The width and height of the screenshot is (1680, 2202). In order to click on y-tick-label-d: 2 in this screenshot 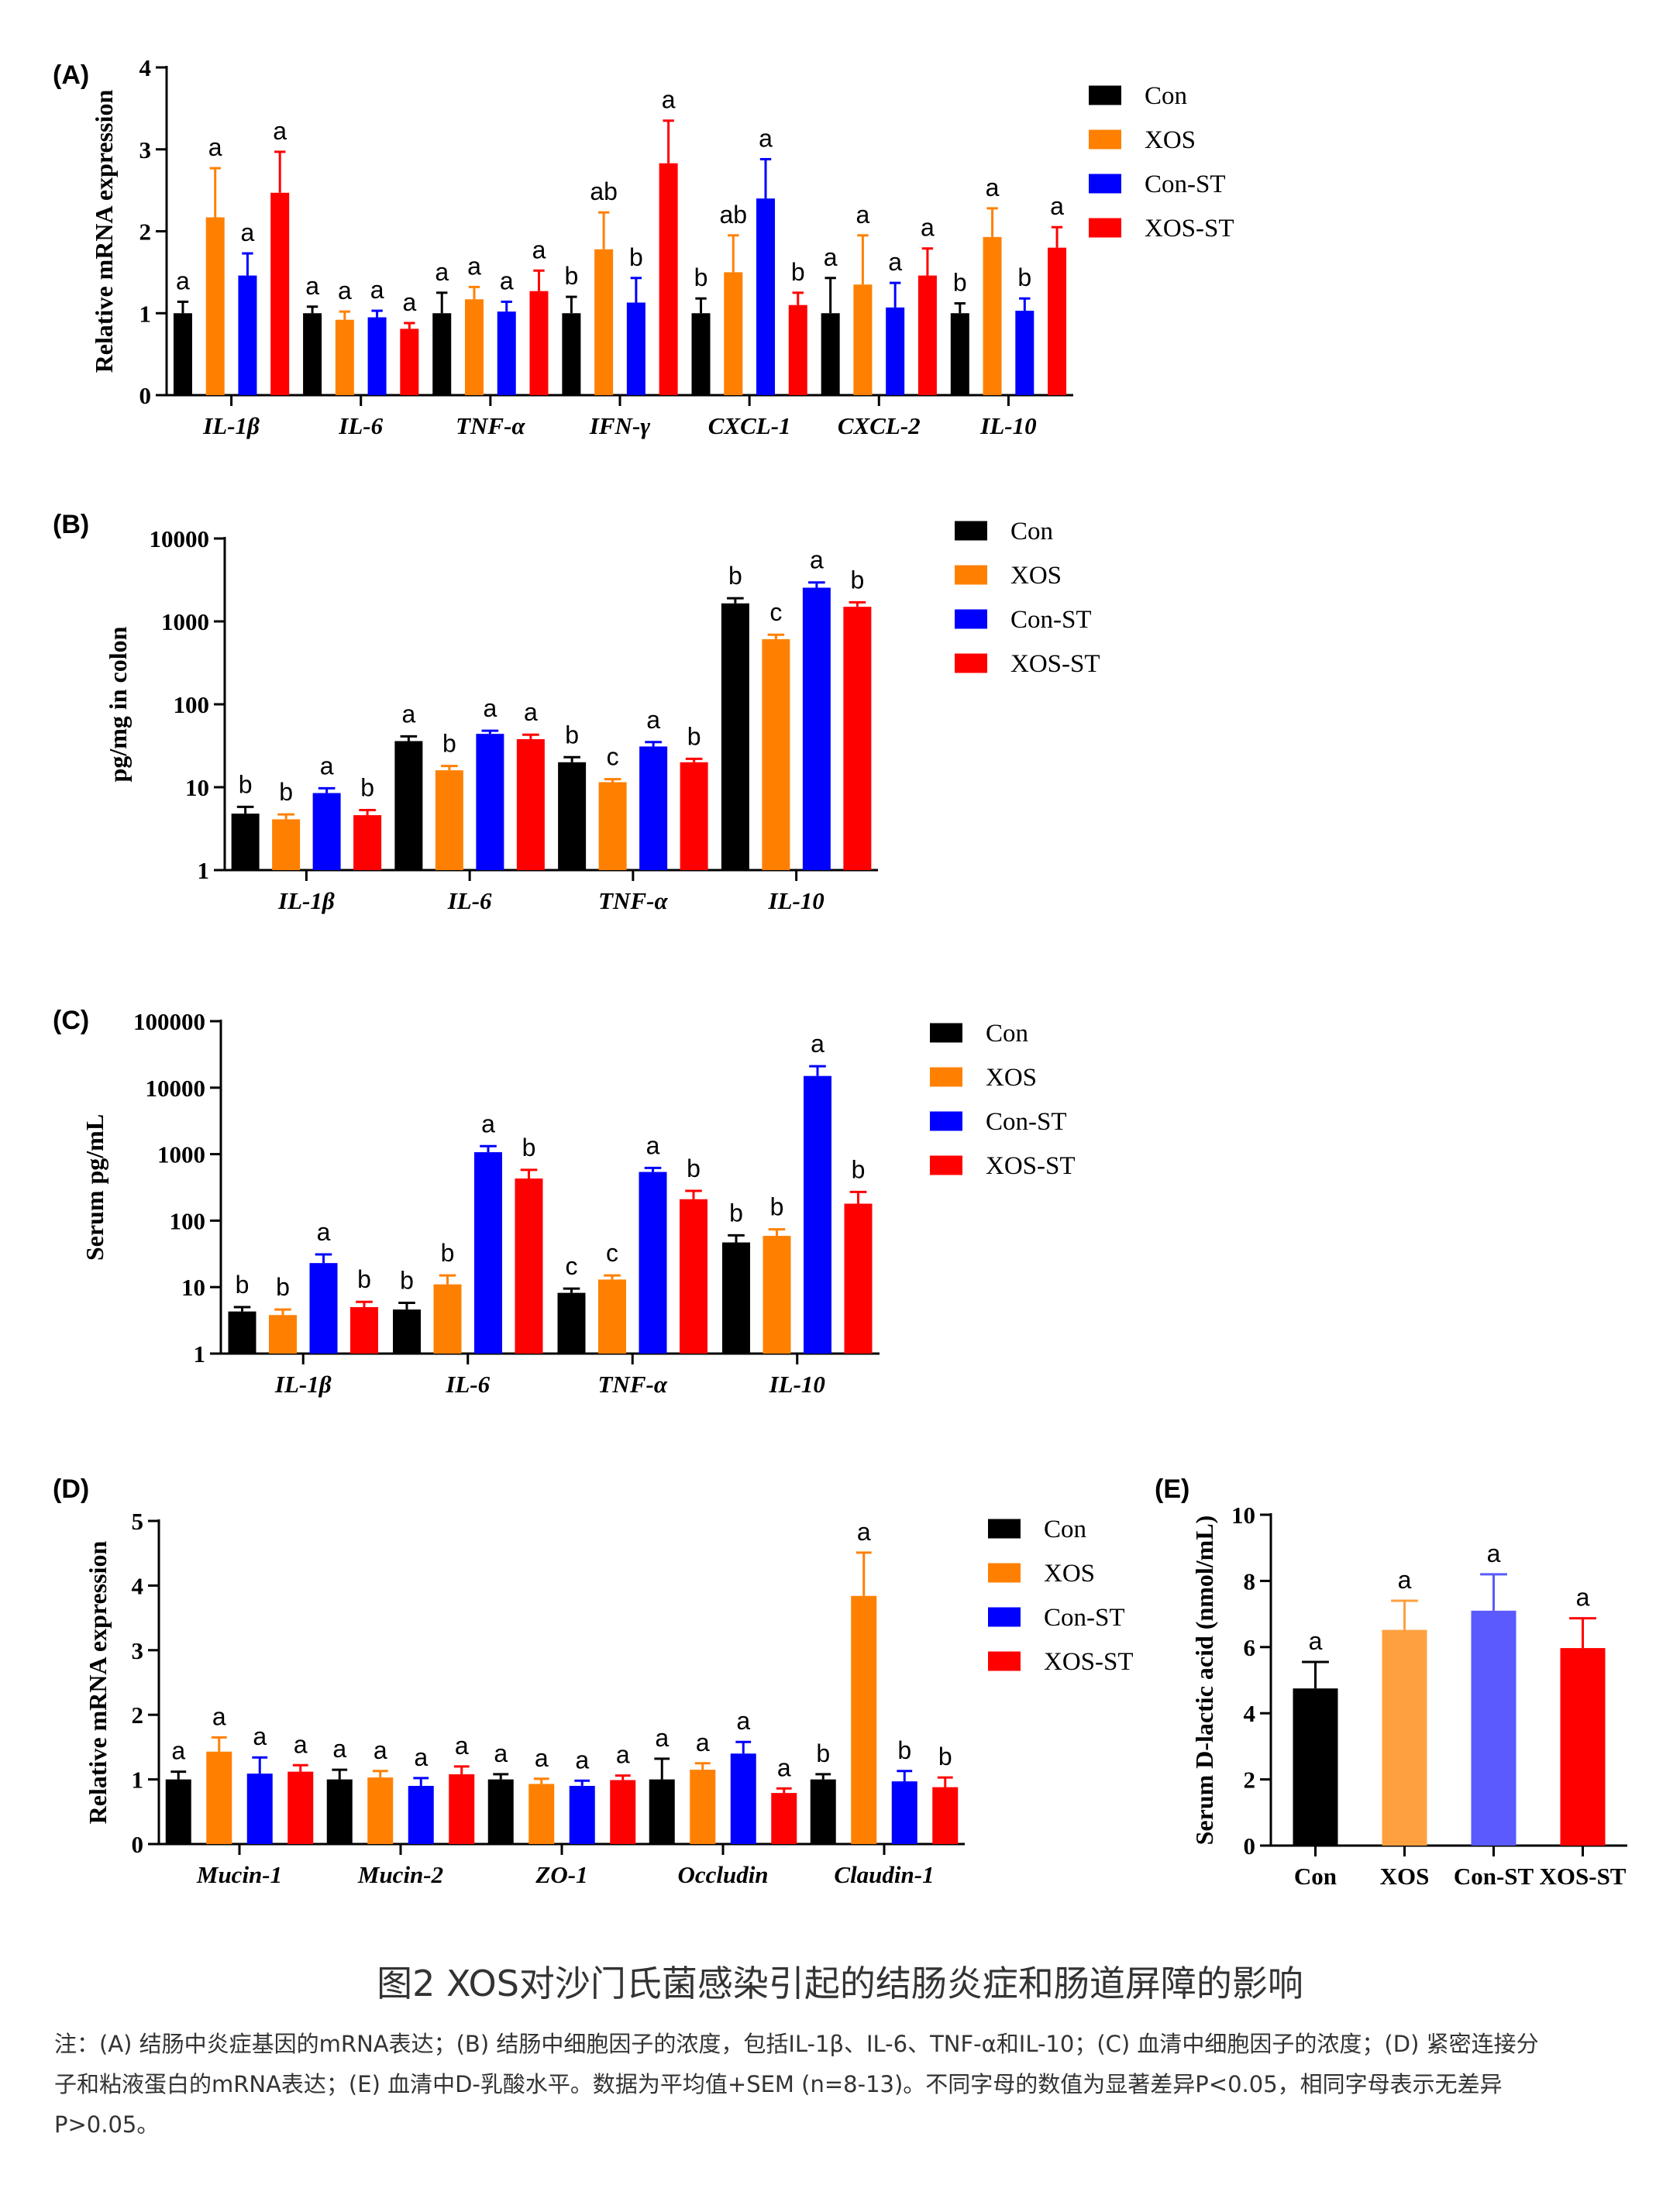, I will do `click(138, 1715)`.